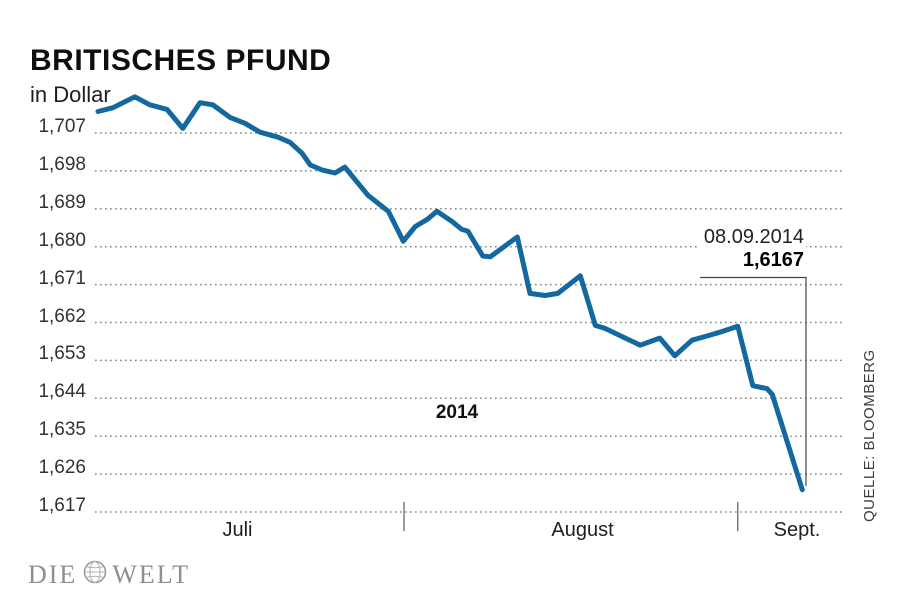 This screenshot has height=600, width=900. I want to click on annotation-date: 08.09.2014, so click(751, 237).